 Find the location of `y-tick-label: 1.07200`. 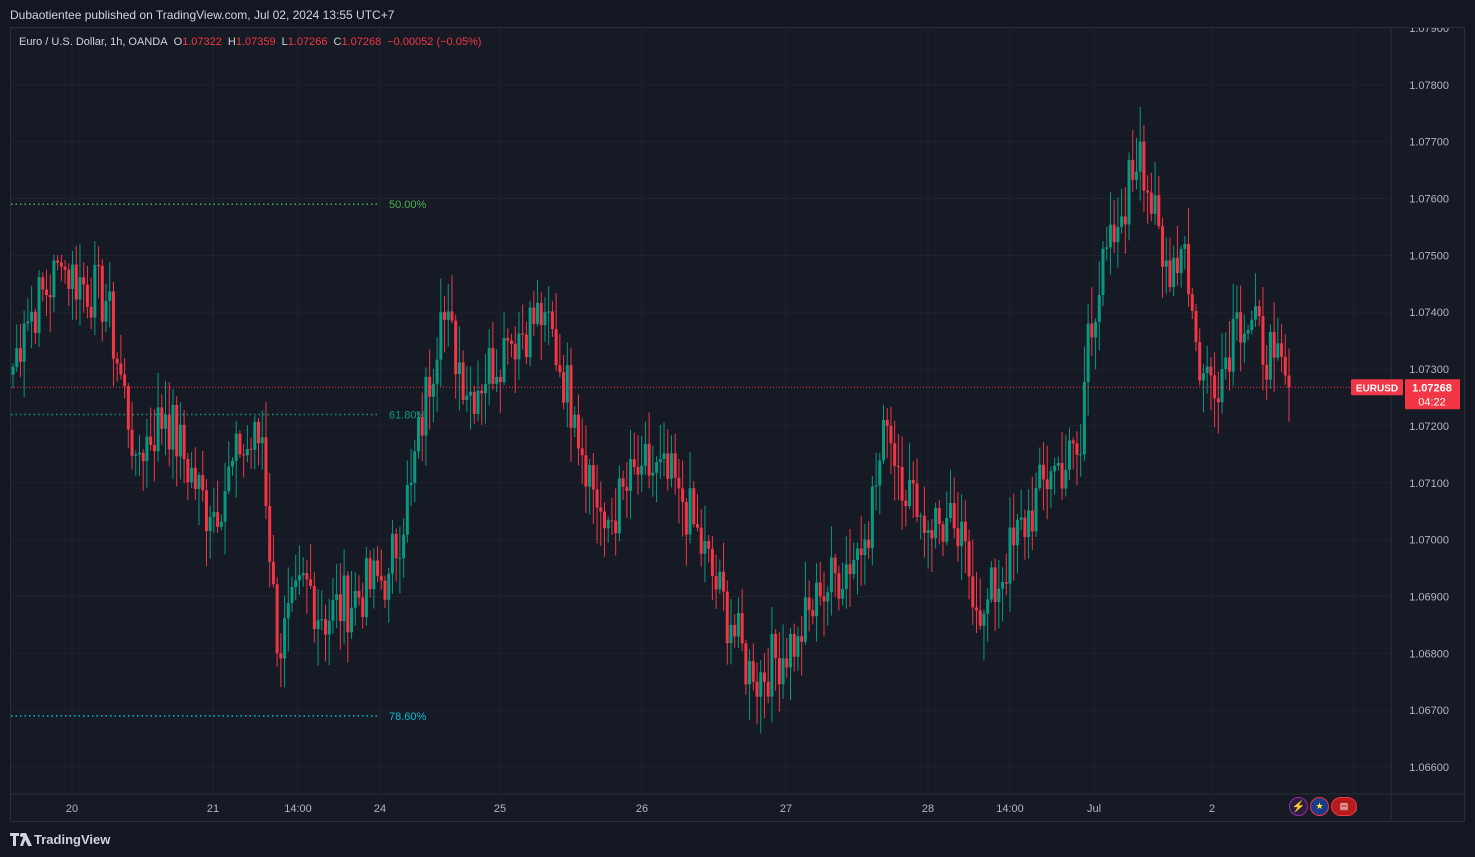

y-tick-label: 1.07200 is located at coordinates (1429, 427).